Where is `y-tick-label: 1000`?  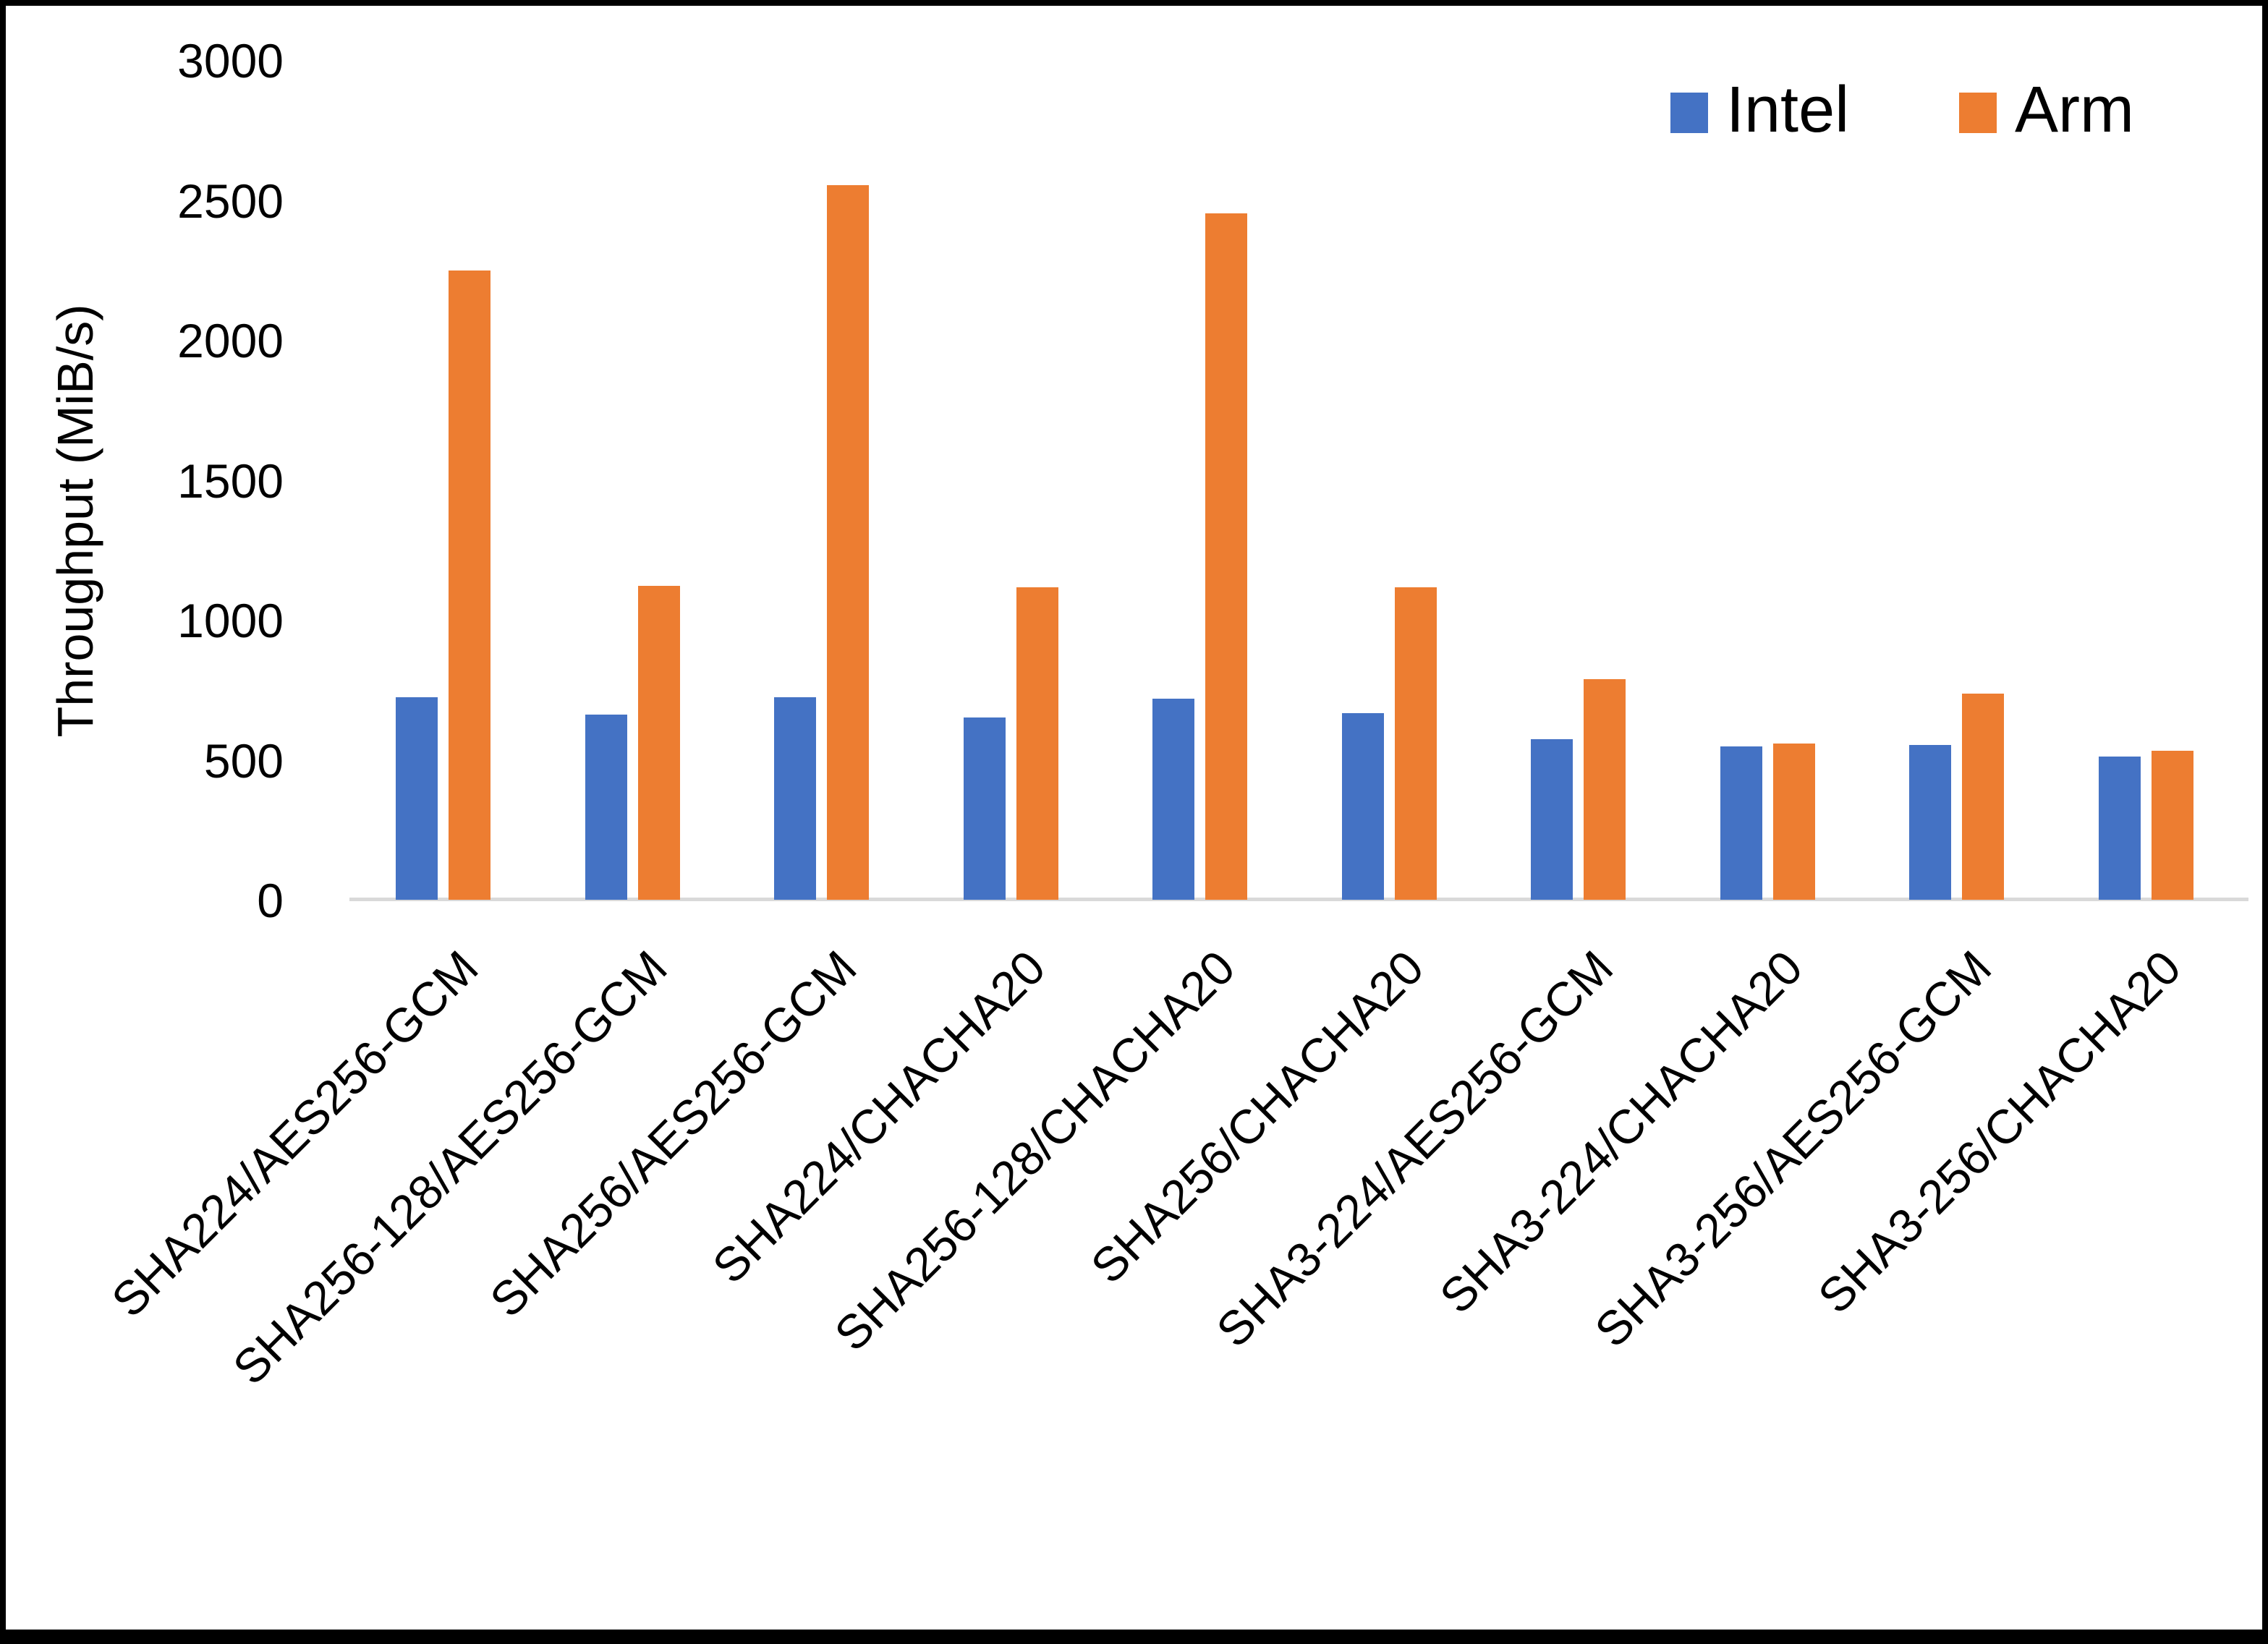 y-tick-label: 1000 is located at coordinates (230, 620).